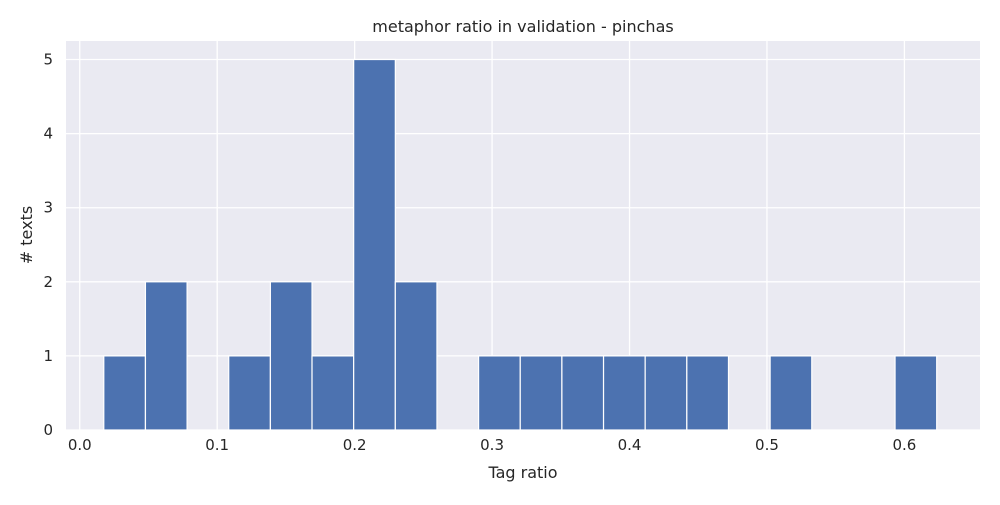 This screenshot has height=505, width=1000. I want to click on y-tick-label: 2, so click(48, 282).